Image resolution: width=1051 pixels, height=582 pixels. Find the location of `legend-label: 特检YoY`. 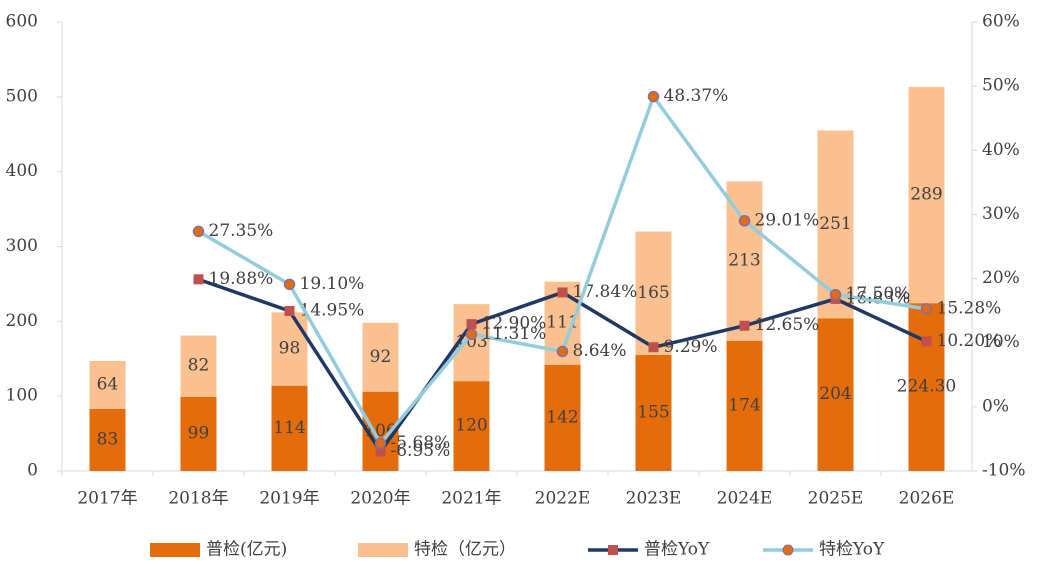

legend-label: 特检YoY is located at coordinates (852, 550).